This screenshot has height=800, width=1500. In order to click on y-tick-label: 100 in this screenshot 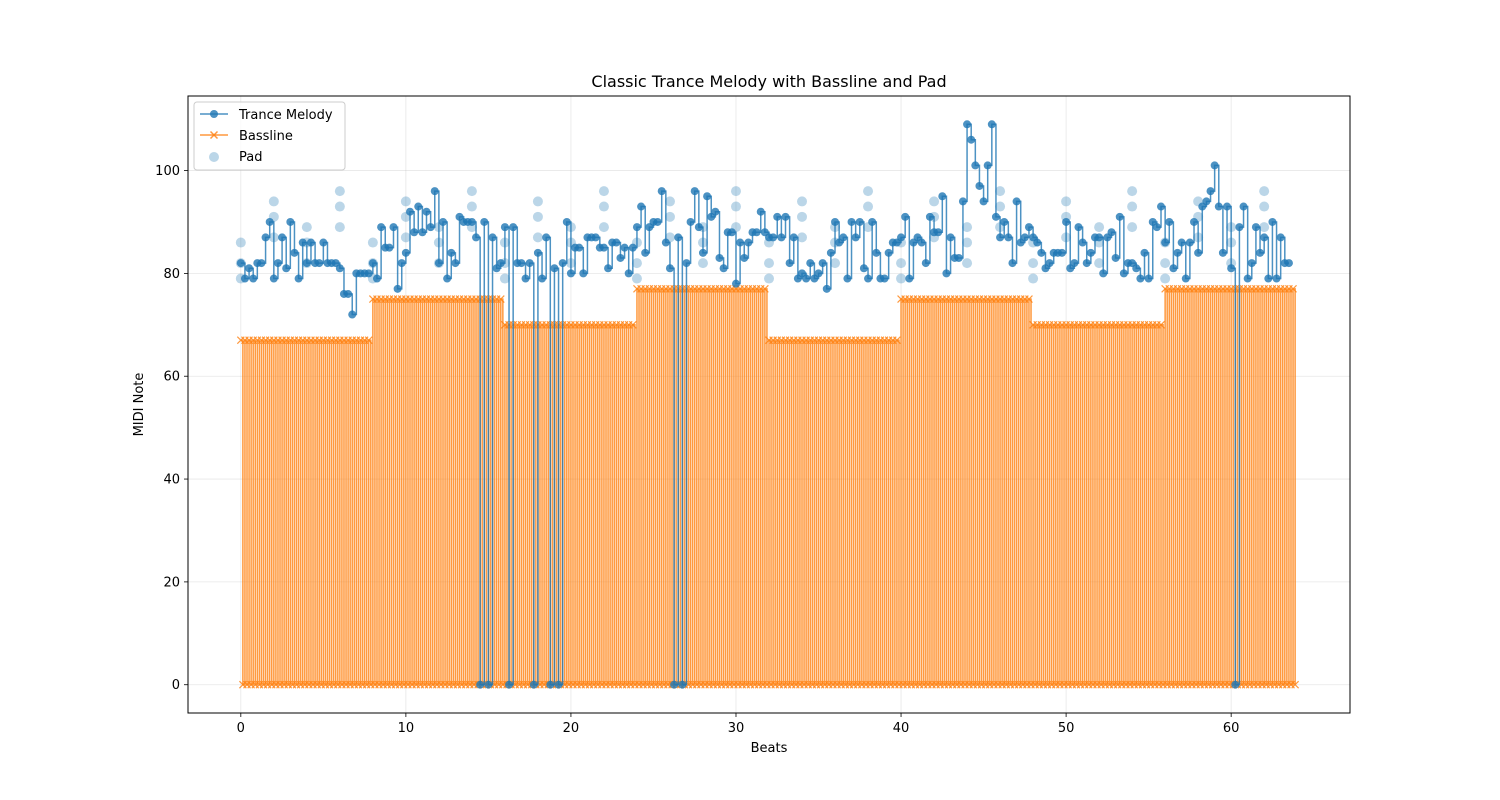, I will do `click(167, 171)`.